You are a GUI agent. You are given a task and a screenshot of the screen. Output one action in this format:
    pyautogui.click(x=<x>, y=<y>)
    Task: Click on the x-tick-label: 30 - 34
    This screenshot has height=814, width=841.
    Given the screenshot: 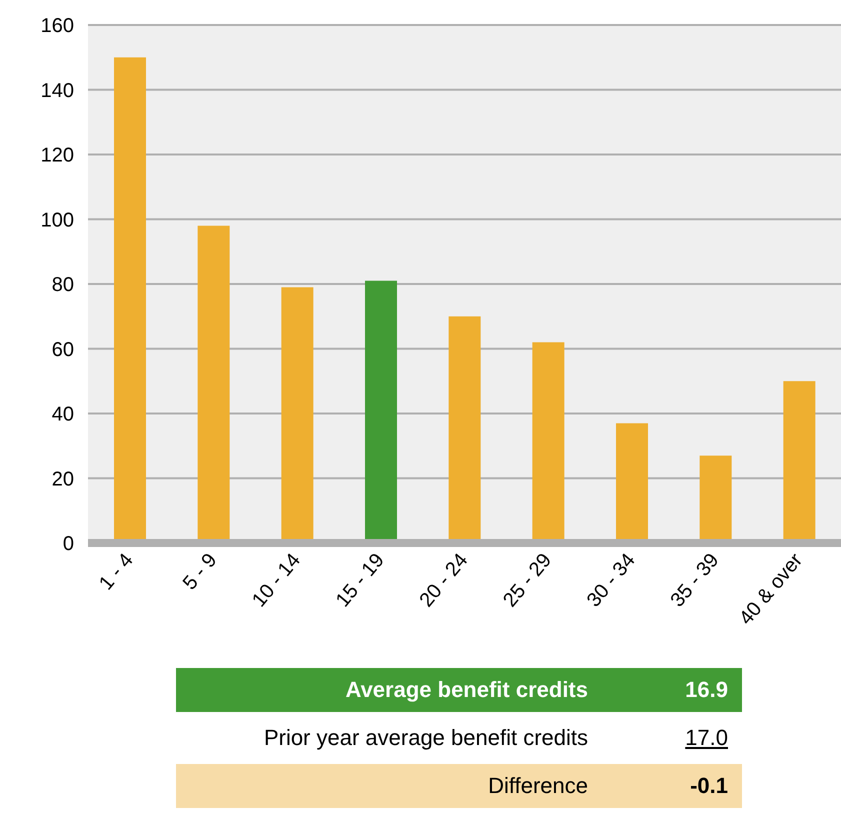 What is the action you would take?
    pyautogui.click(x=611, y=580)
    